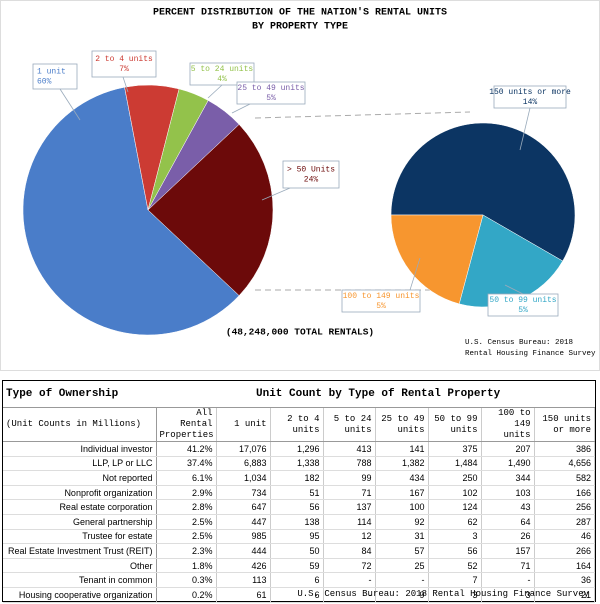 The height and width of the screenshot is (604, 600). Describe the element at coordinates (564, 464) in the screenshot. I see `cell: 4,656` at that location.